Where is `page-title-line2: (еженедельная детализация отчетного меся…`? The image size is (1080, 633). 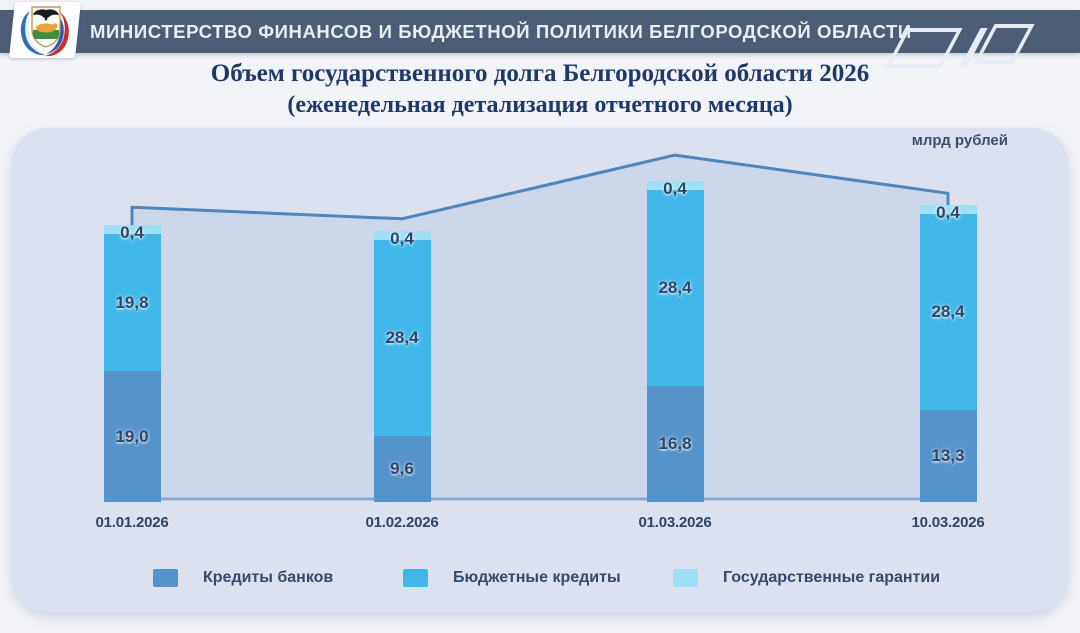 page-title-line2: (еженедельная детализация отчетного меся… is located at coordinates (540, 105).